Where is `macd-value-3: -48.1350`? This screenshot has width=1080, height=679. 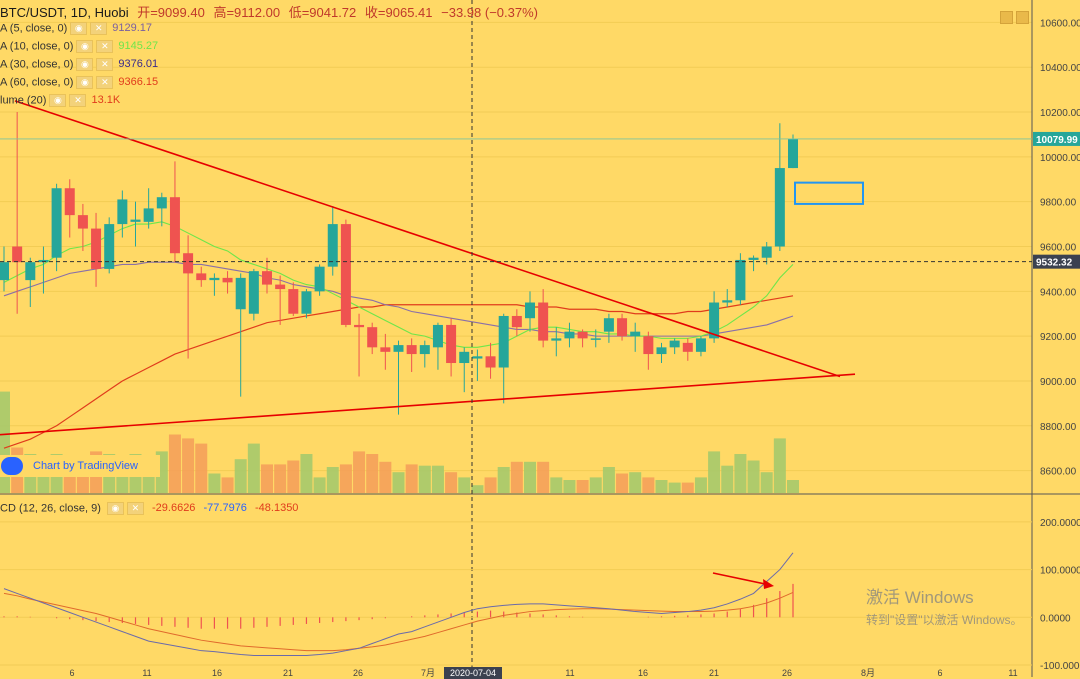
macd-value-3: -48.1350 is located at coordinates (277, 508).